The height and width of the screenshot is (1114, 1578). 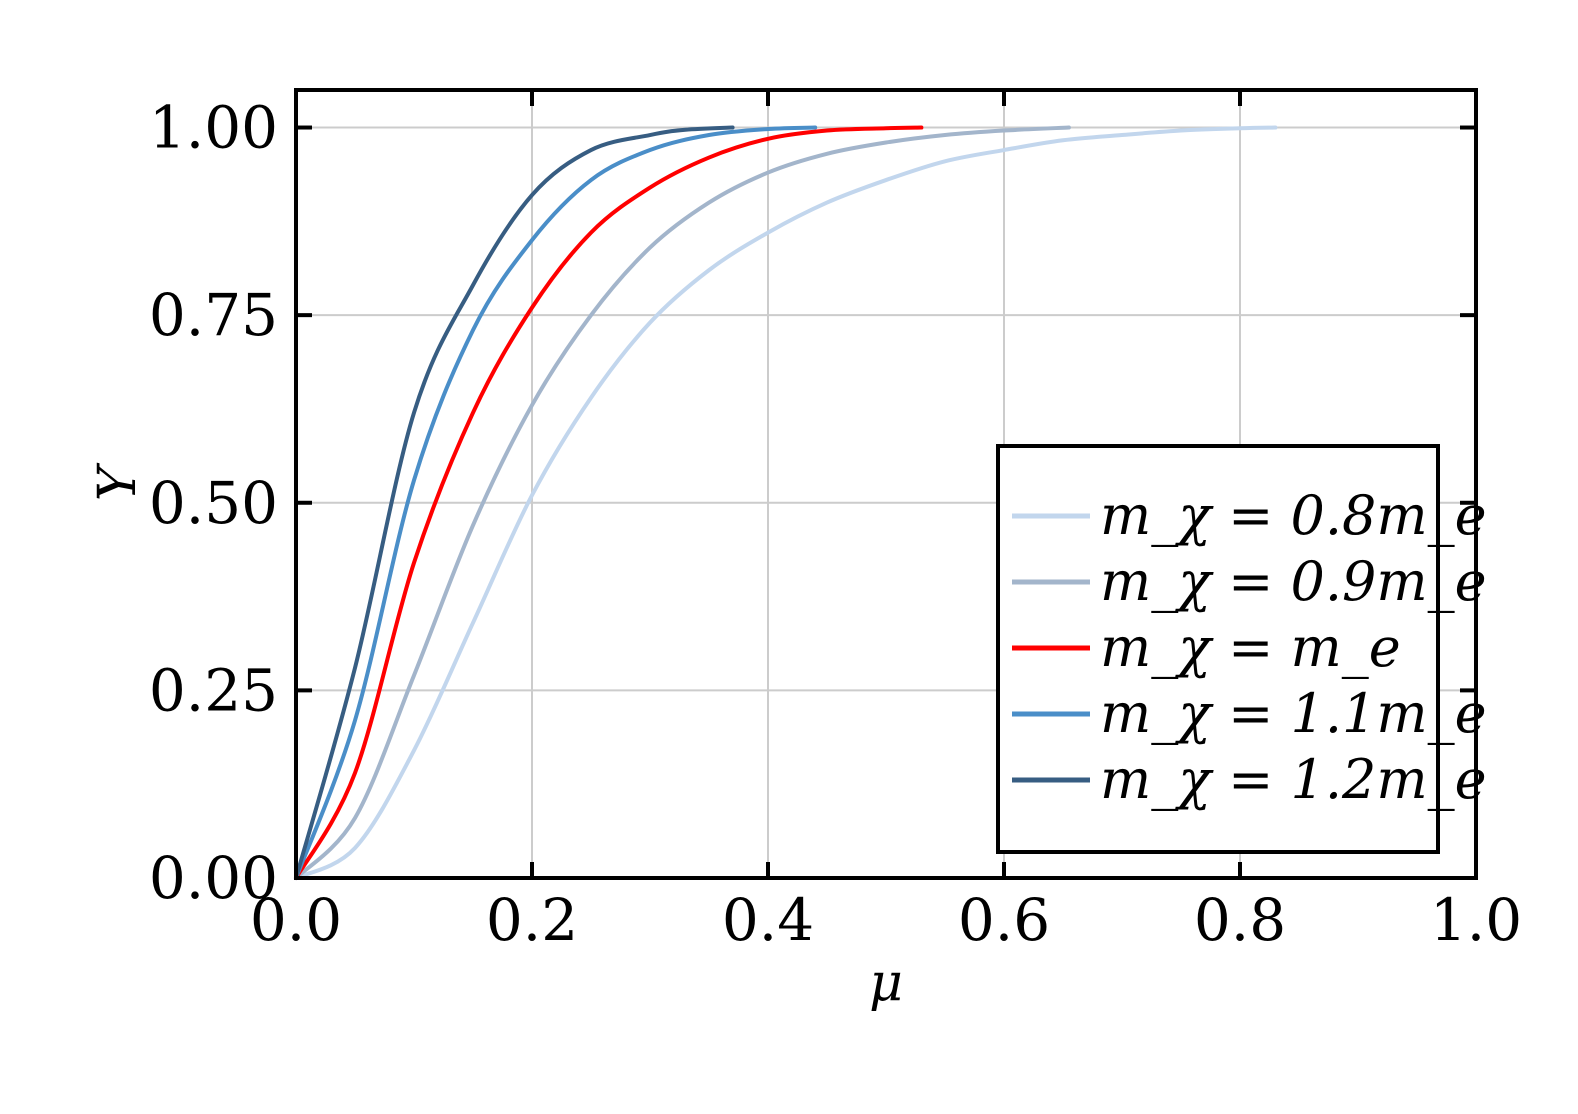 What do you see at coordinates (118, 481) in the screenshot?
I see `y-axis-label: Y` at bounding box center [118, 481].